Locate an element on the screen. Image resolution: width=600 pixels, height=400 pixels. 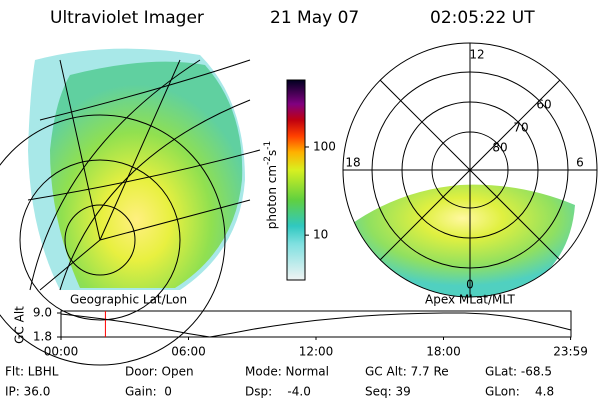
info-field: Seq: 39 is located at coordinates (388, 392).